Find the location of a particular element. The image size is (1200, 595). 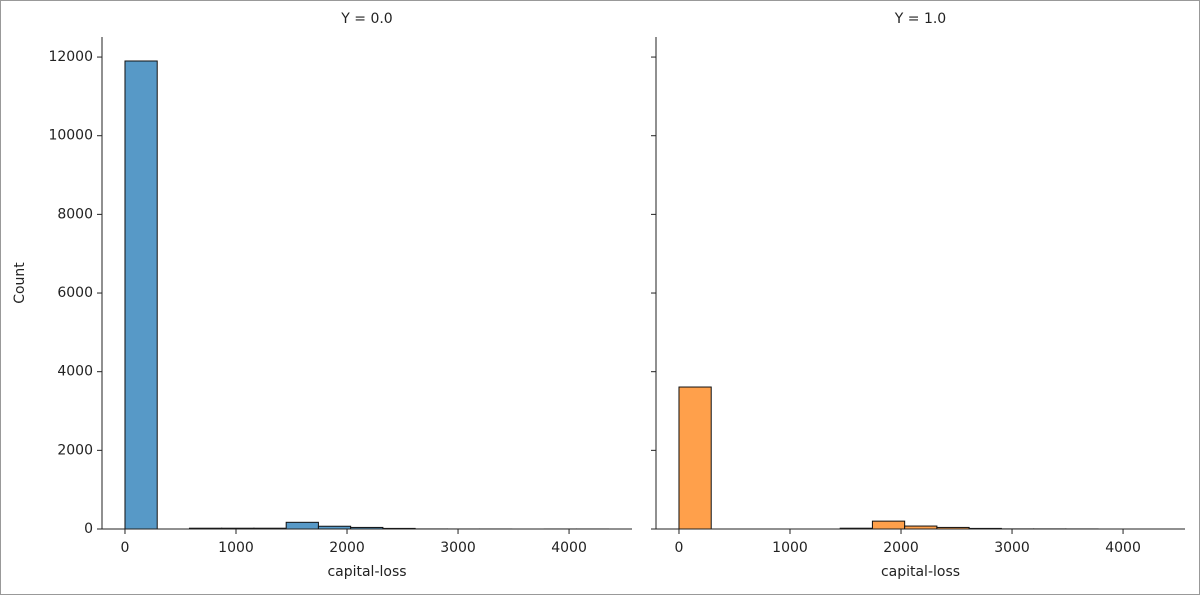

y-tick-label: 8000 is located at coordinates (75, 214).